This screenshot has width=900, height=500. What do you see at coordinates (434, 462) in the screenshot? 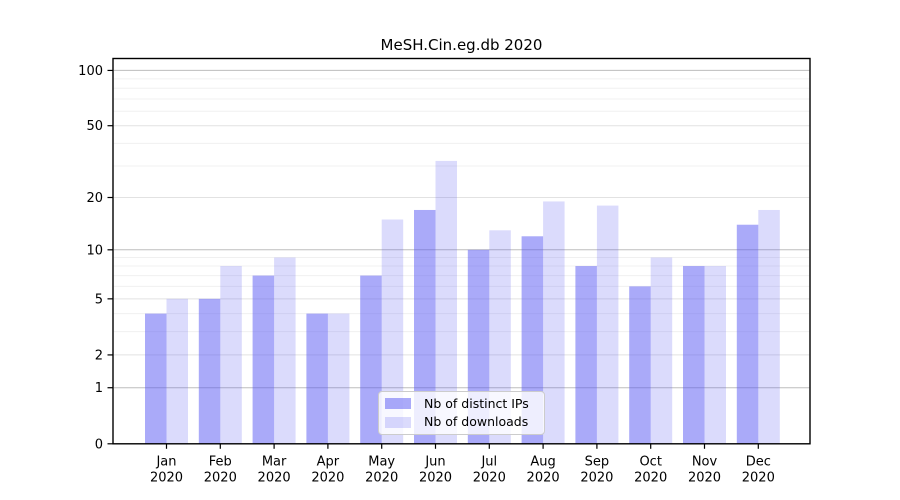
I see `x-tick-label-month: Jun` at bounding box center [434, 462].